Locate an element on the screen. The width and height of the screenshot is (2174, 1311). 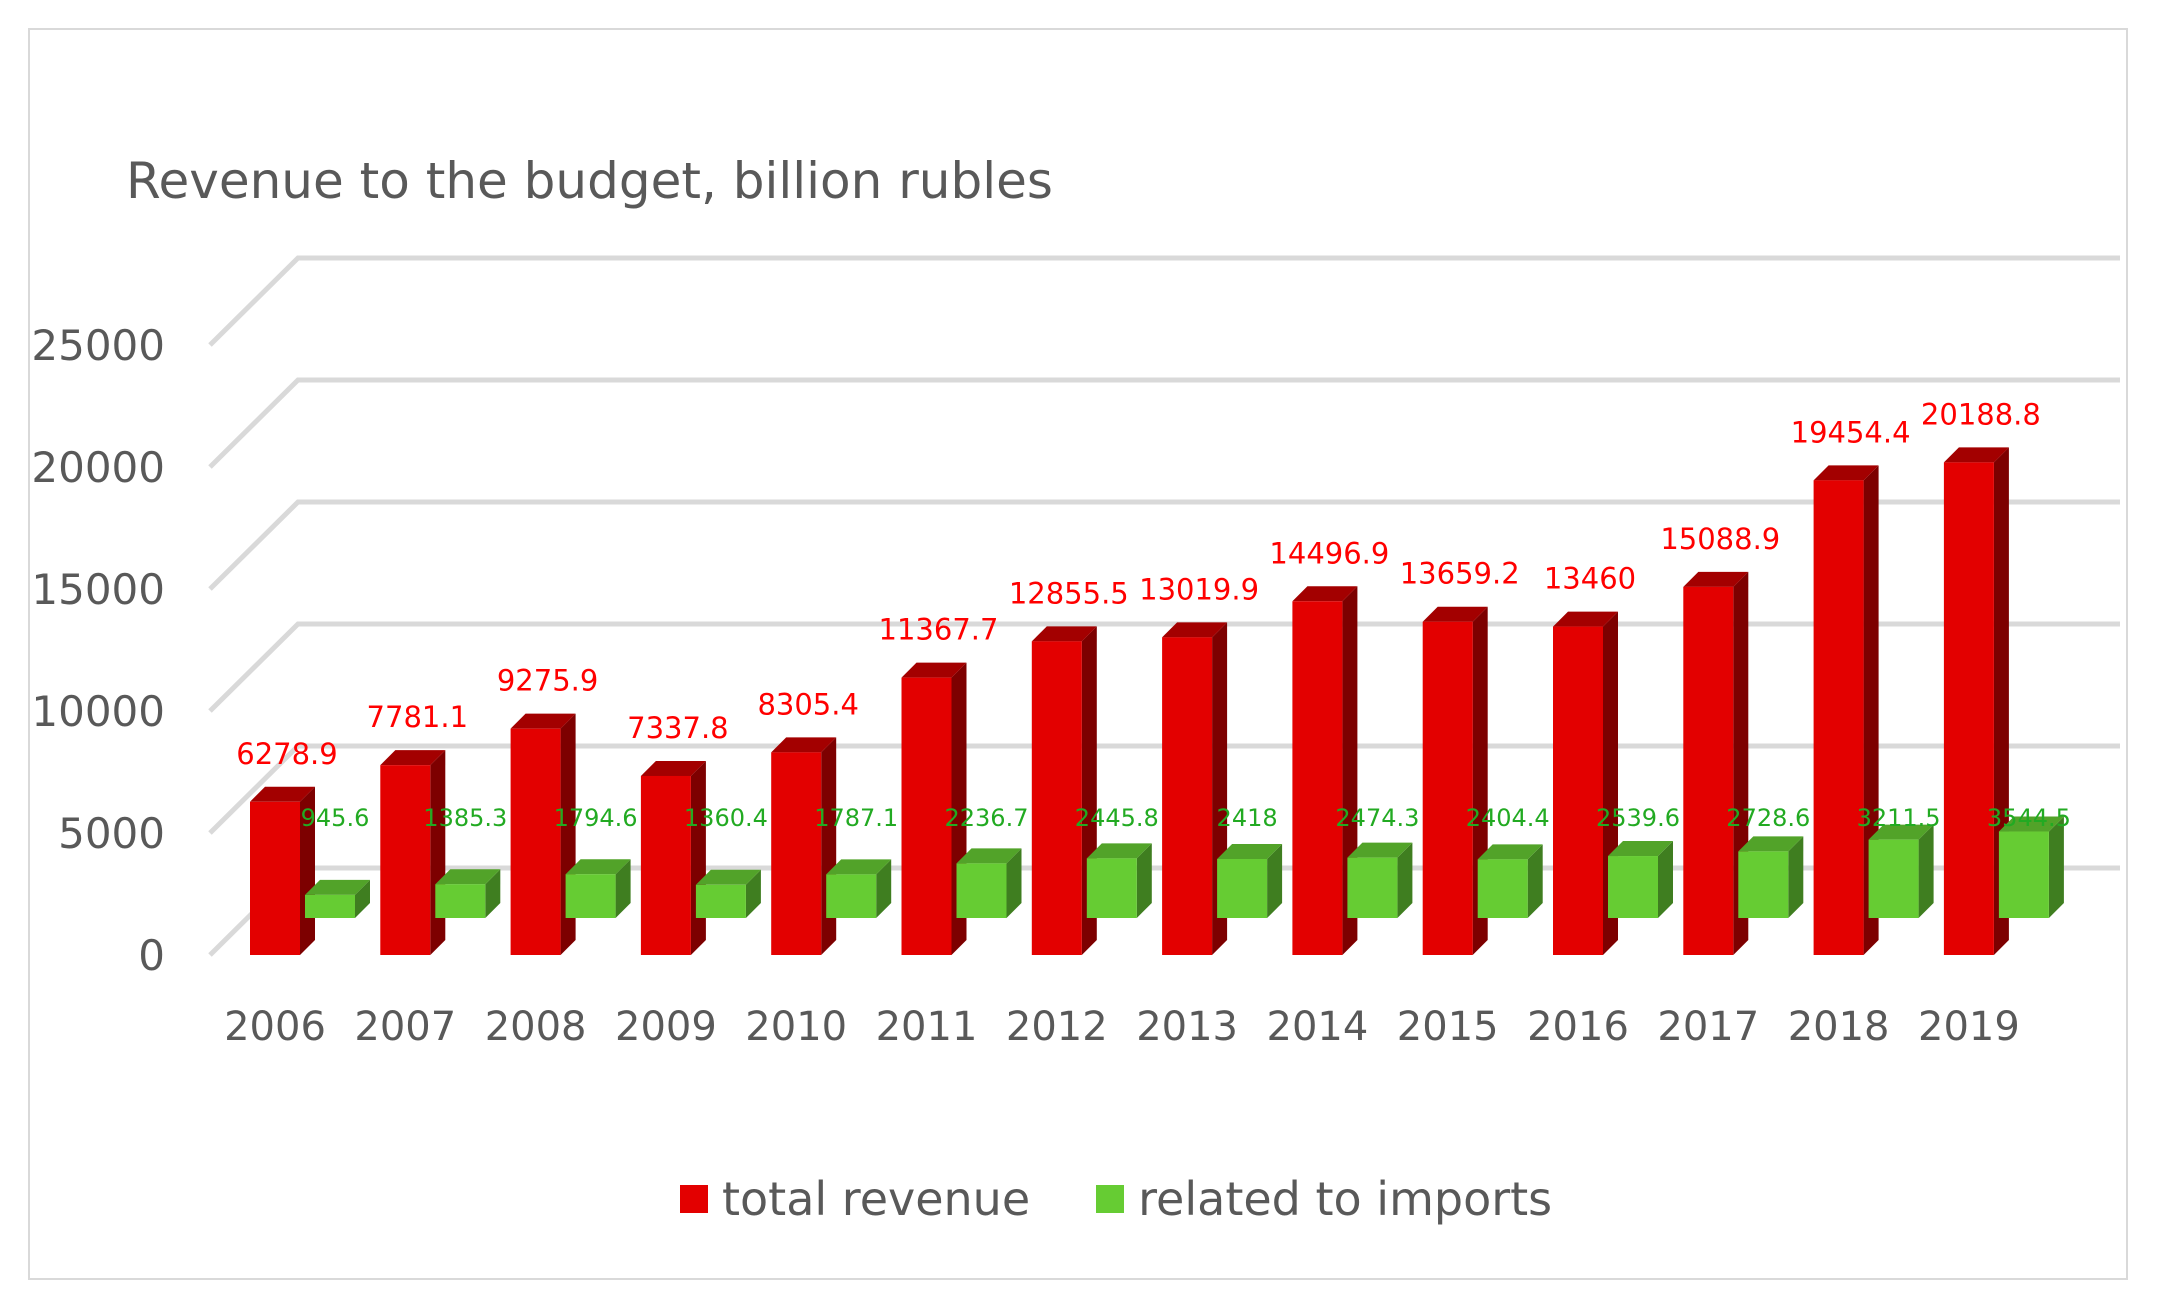
data-label-total-revenue: 6278.9 is located at coordinates (286, 754).